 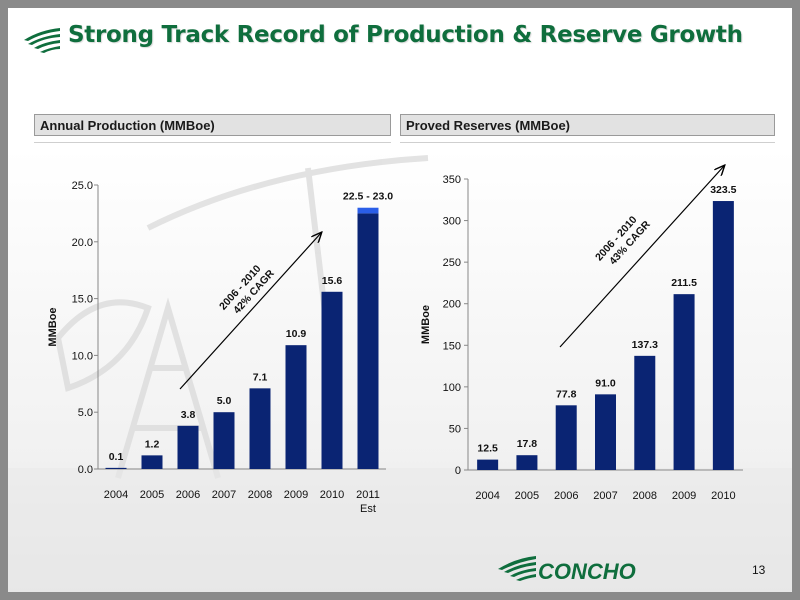 I want to click on production-data-label: 0.1, so click(x=116, y=457).